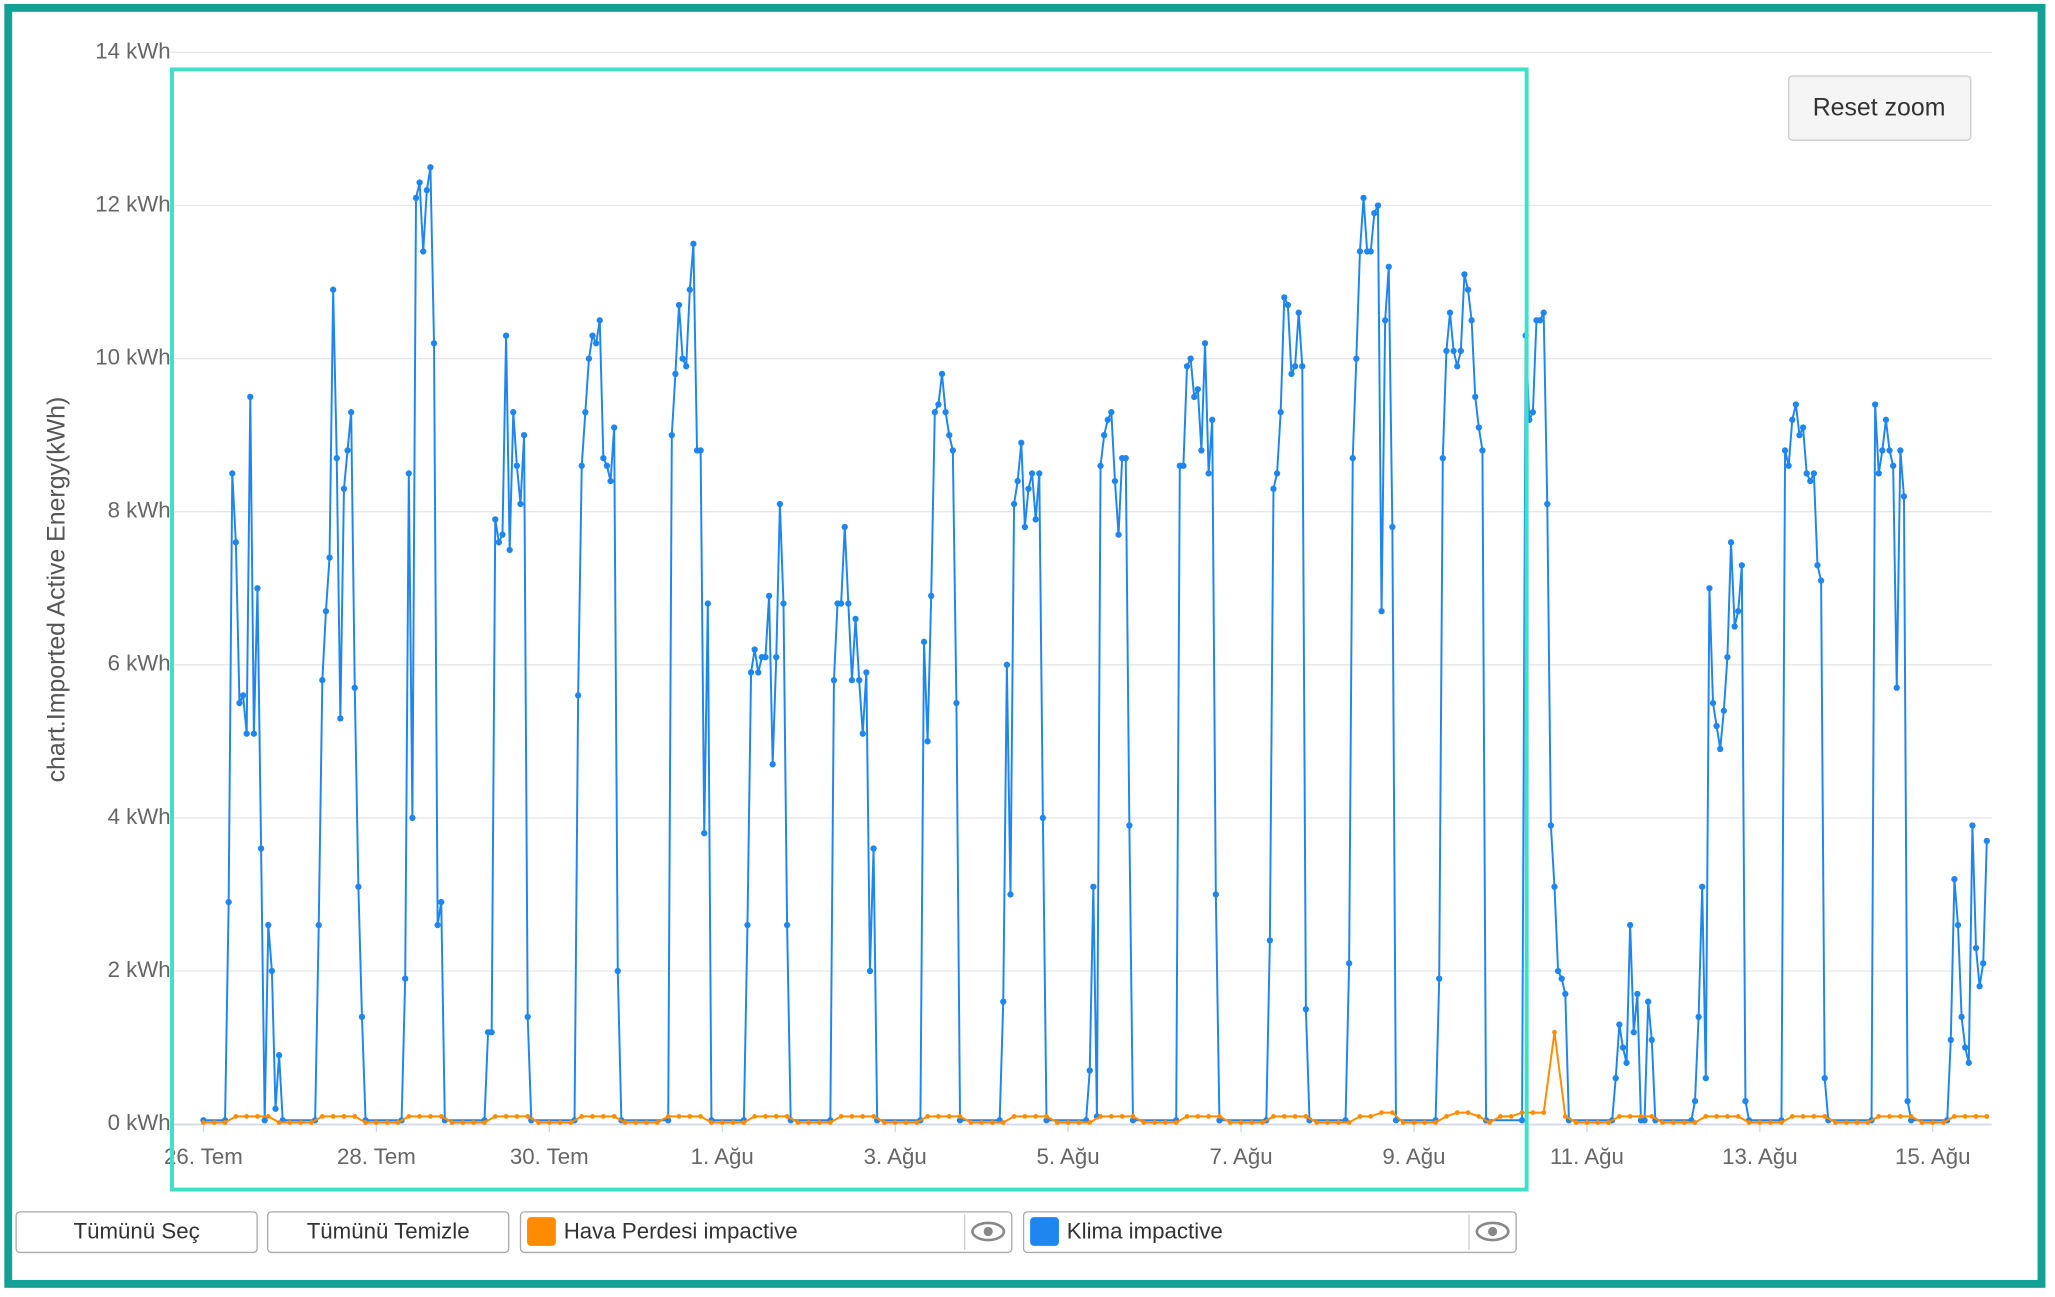 This screenshot has width=2055, height=1297. Describe the element at coordinates (681, 1231) in the screenshot. I see `legend-label: Hava Perdesi impactive` at that location.